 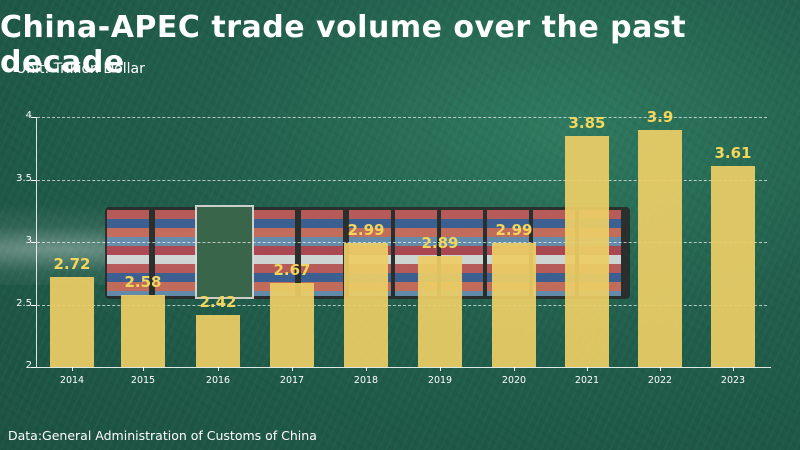 What do you see at coordinates (218, 301) in the screenshot?
I see `value-label: 2.42` at bounding box center [218, 301].